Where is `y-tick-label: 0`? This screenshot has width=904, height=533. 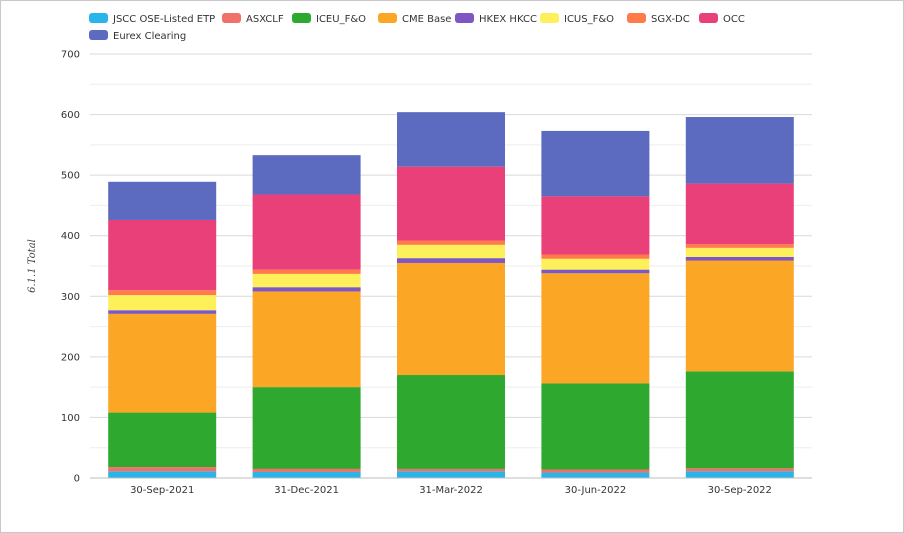
y-tick-label: 0 is located at coordinates (77, 479).